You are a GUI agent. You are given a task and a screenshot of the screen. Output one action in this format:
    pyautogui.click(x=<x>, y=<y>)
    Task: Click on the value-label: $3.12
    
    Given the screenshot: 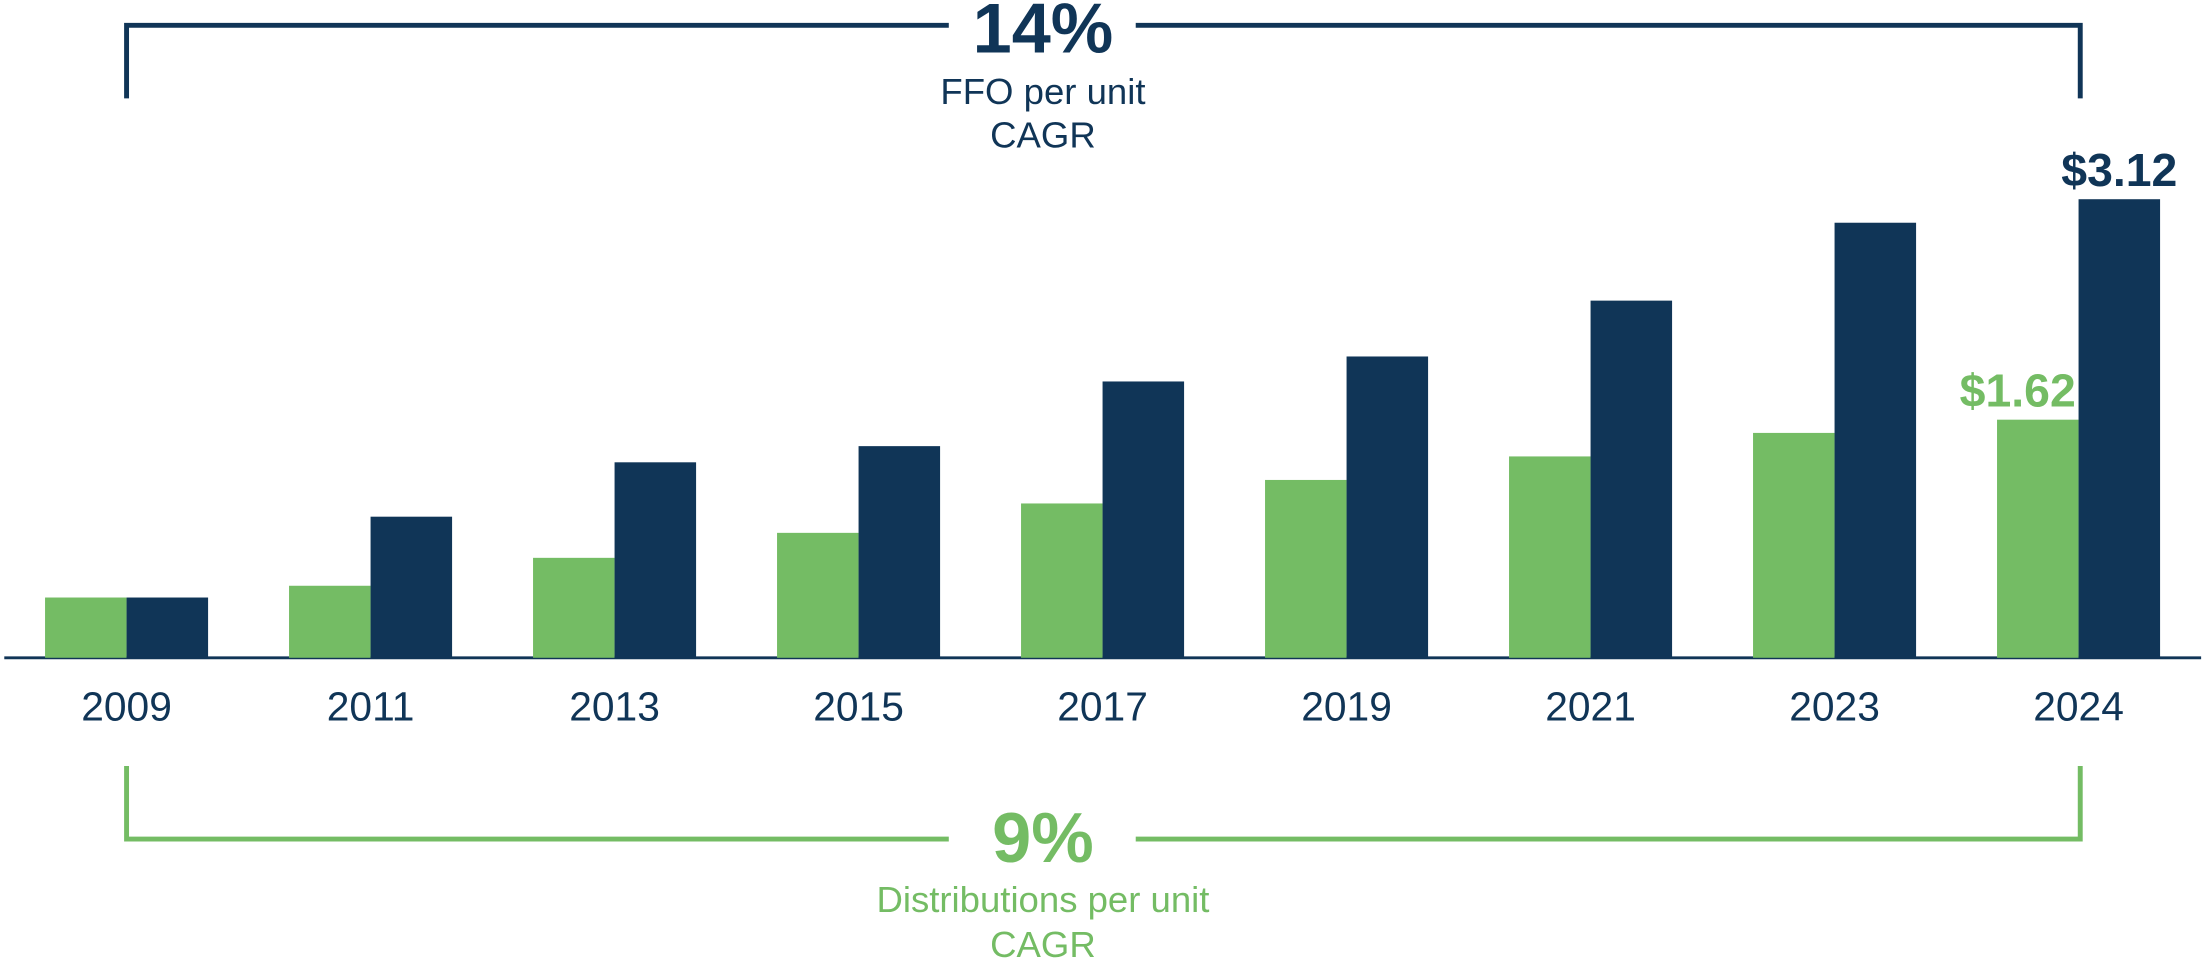 What is the action you would take?
    pyautogui.click(x=2119, y=170)
    